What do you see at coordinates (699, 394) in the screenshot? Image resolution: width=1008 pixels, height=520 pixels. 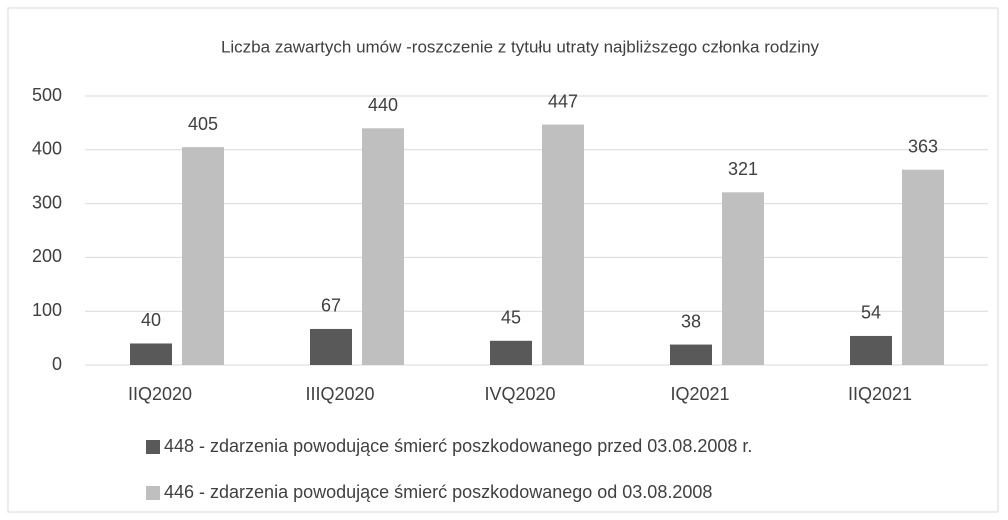 I see `x-tick-label: IQ2021` at bounding box center [699, 394].